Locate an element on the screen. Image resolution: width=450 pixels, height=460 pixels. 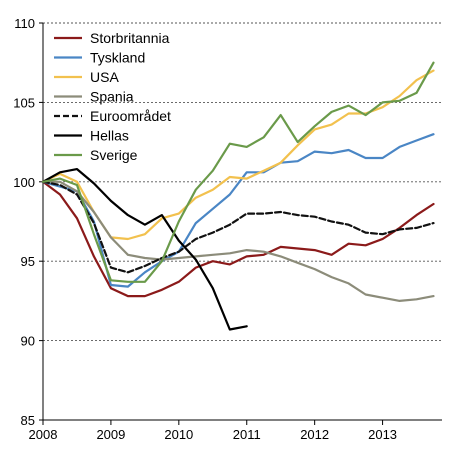
x-tick-label: 2012 is located at coordinates (314, 434).